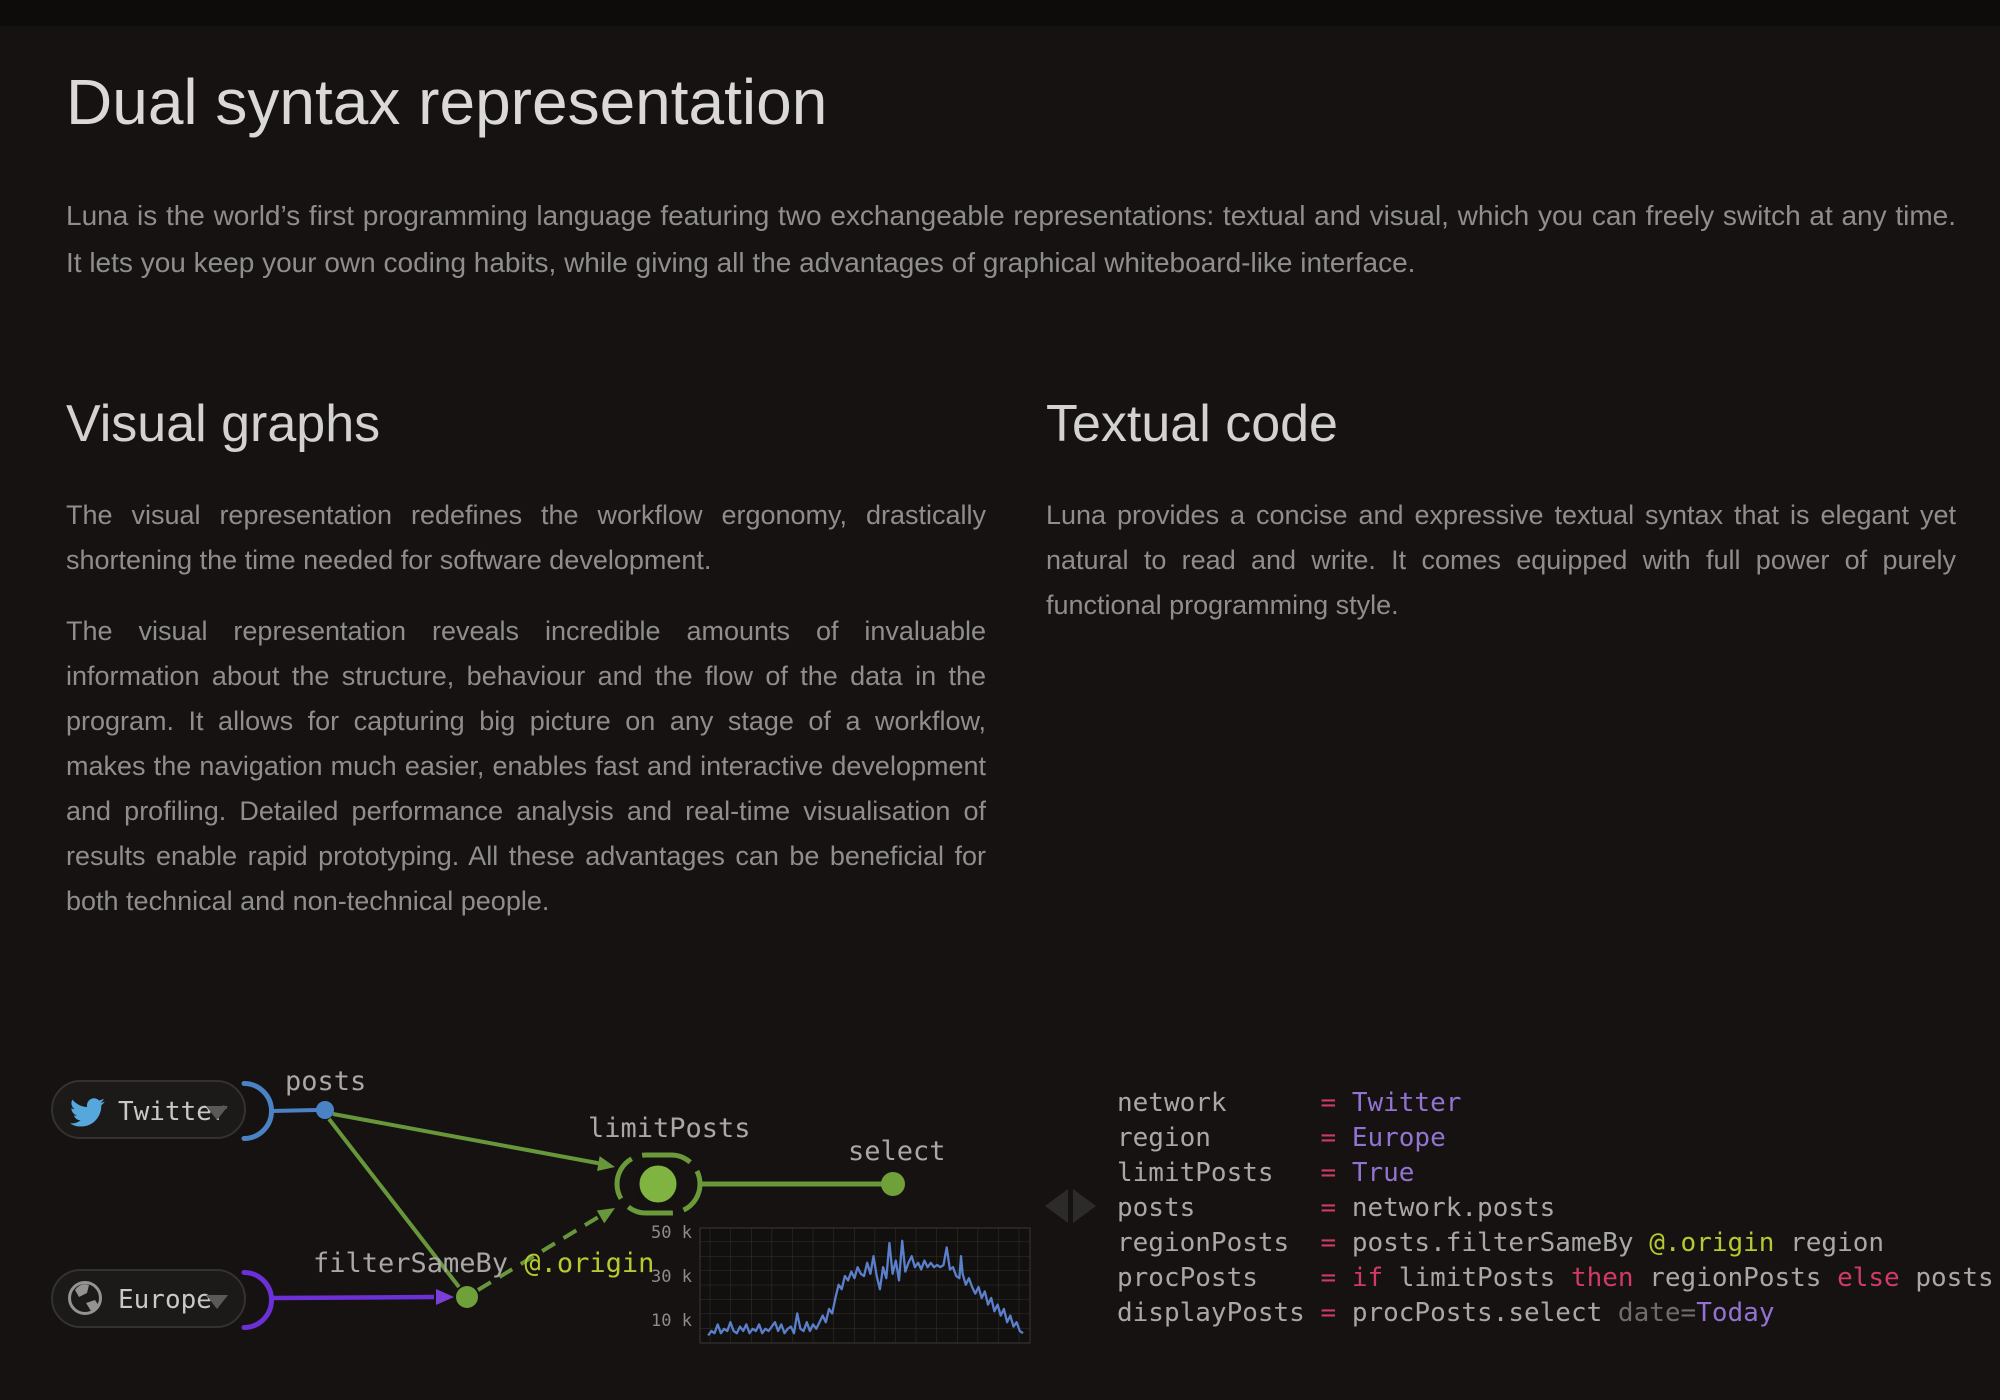 The height and width of the screenshot is (1400, 2000). What do you see at coordinates (257, 1111) in the screenshot?
I see `twitter-output-arc` at bounding box center [257, 1111].